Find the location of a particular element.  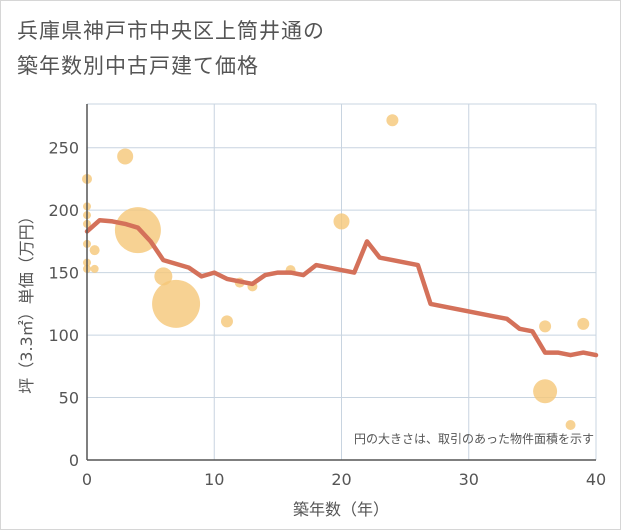

x-axis-label: 築年数（年） is located at coordinates (341, 509).